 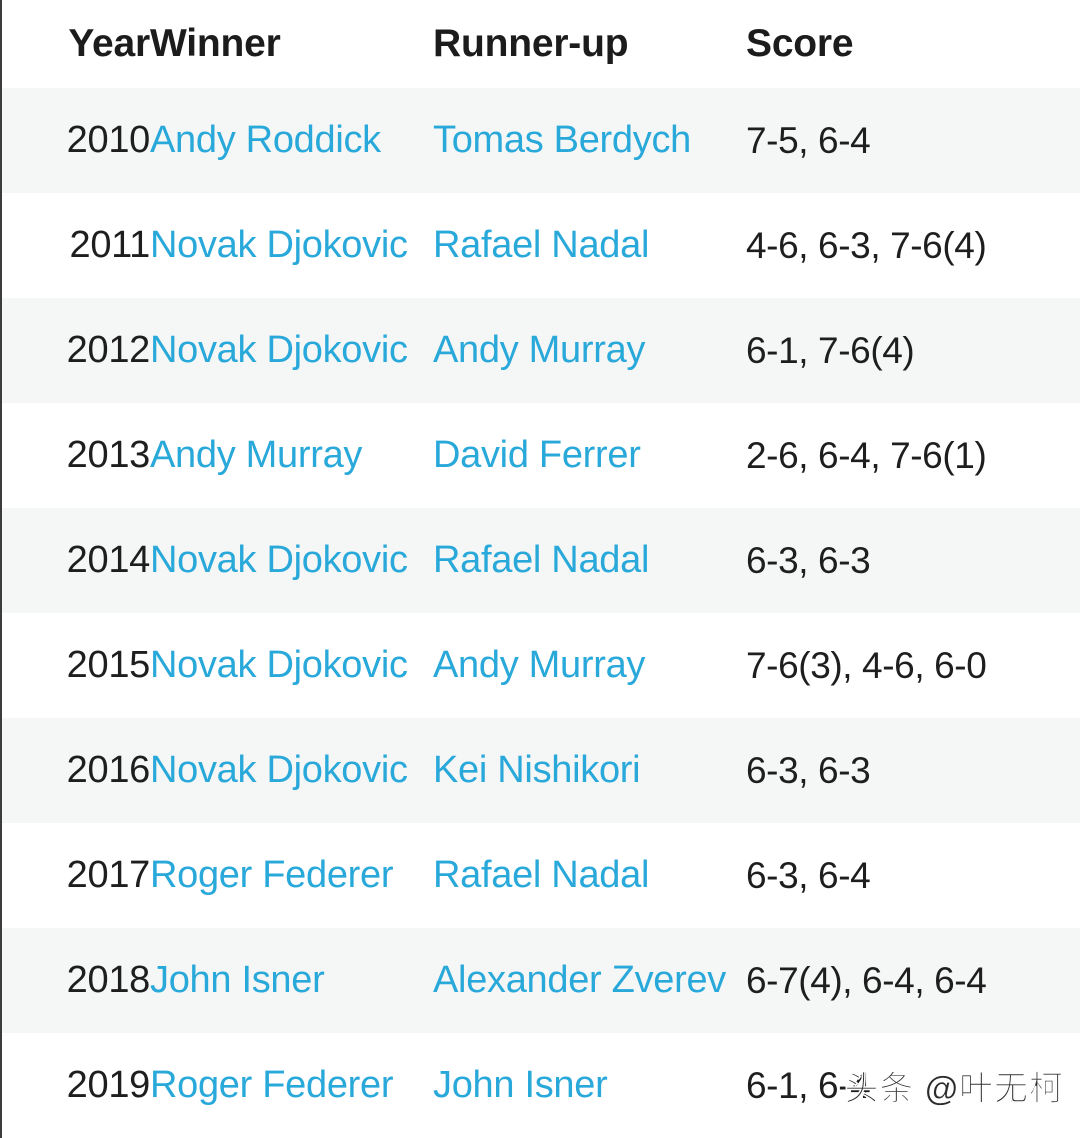 What do you see at coordinates (75, 140) in the screenshot?
I see `cell-year: 2010` at bounding box center [75, 140].